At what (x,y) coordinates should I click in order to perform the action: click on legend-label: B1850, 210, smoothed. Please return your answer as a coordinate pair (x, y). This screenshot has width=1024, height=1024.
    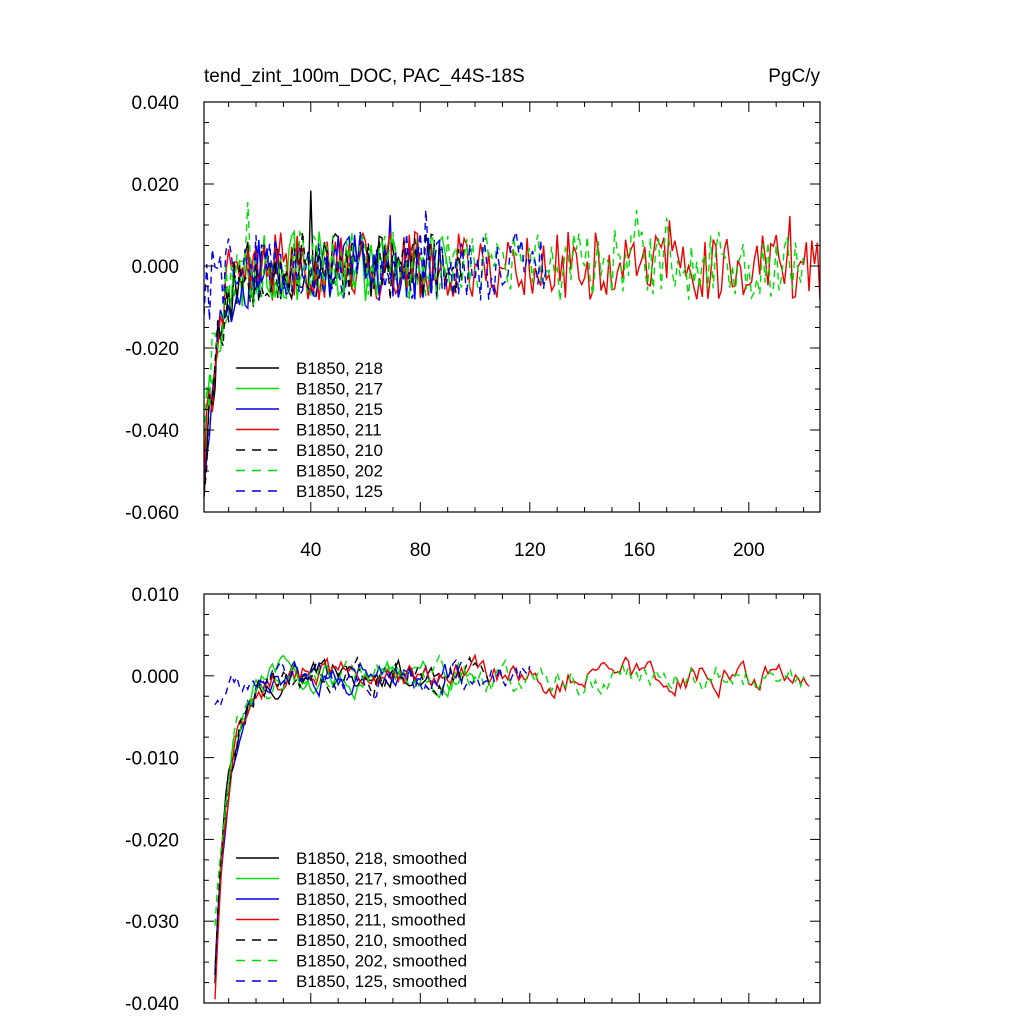
    Looking at the image, I should click on (381, 940).